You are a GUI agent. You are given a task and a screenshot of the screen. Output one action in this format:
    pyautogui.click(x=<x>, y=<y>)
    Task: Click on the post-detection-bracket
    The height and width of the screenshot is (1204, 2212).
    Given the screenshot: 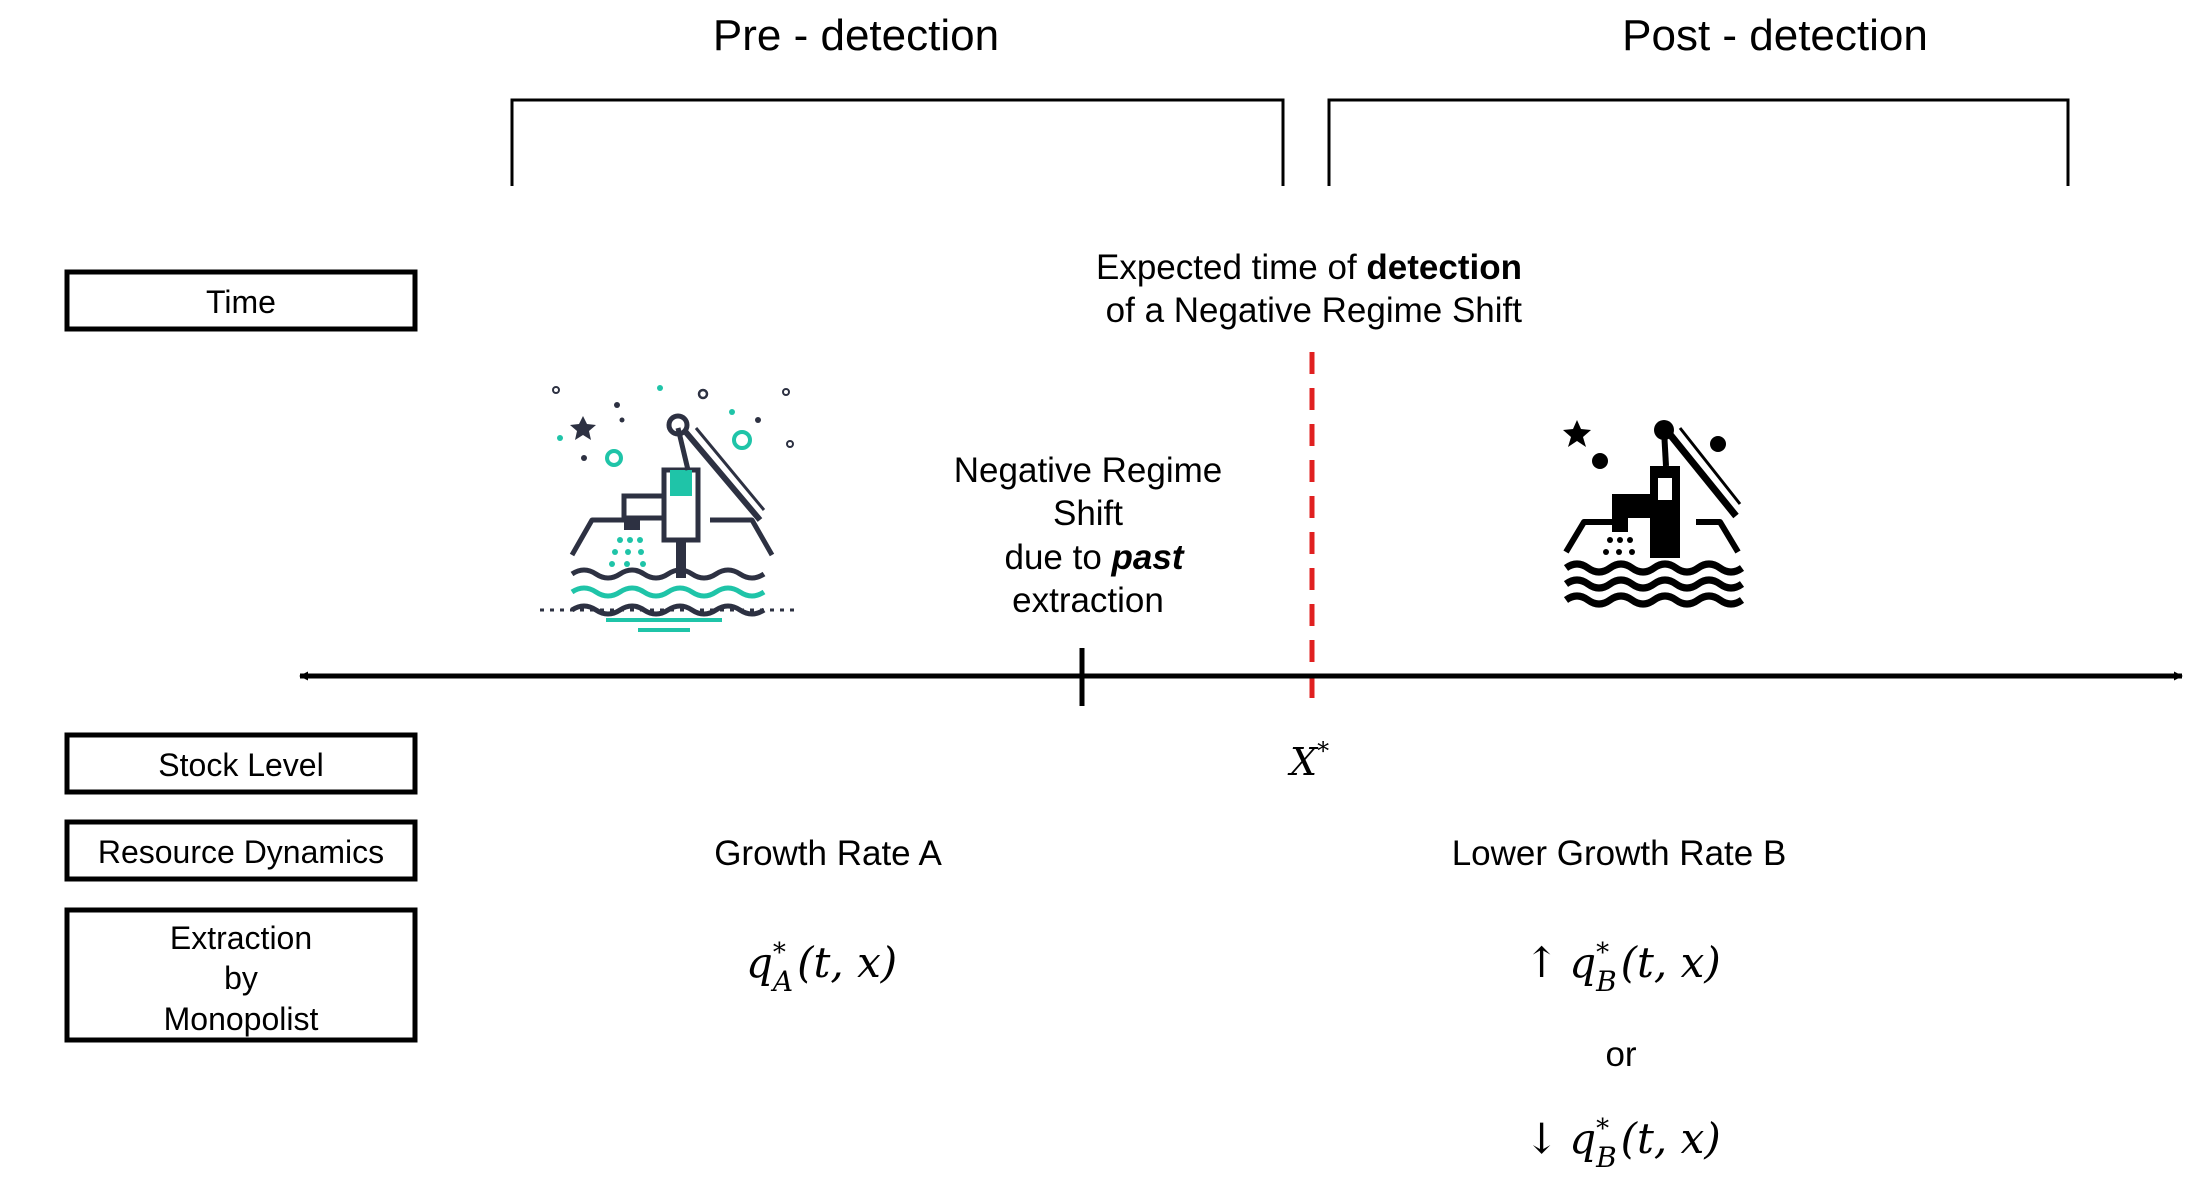 What is the action you would take?
    pyautogui.click(x=1698, y=142)
    